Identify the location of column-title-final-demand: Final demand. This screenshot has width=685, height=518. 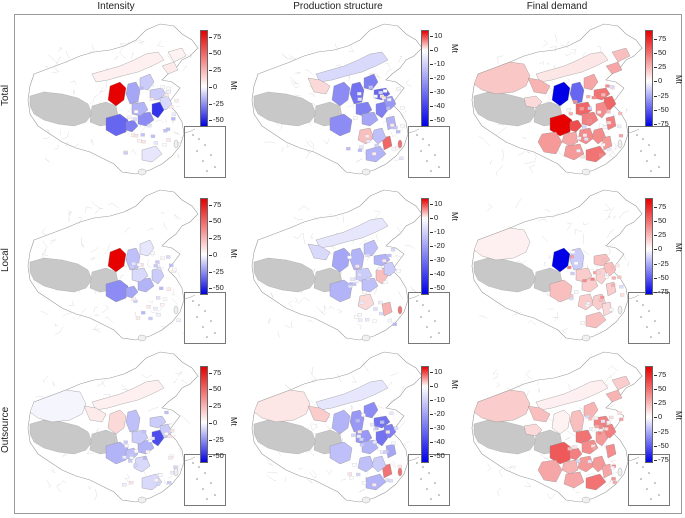
(557, 6).